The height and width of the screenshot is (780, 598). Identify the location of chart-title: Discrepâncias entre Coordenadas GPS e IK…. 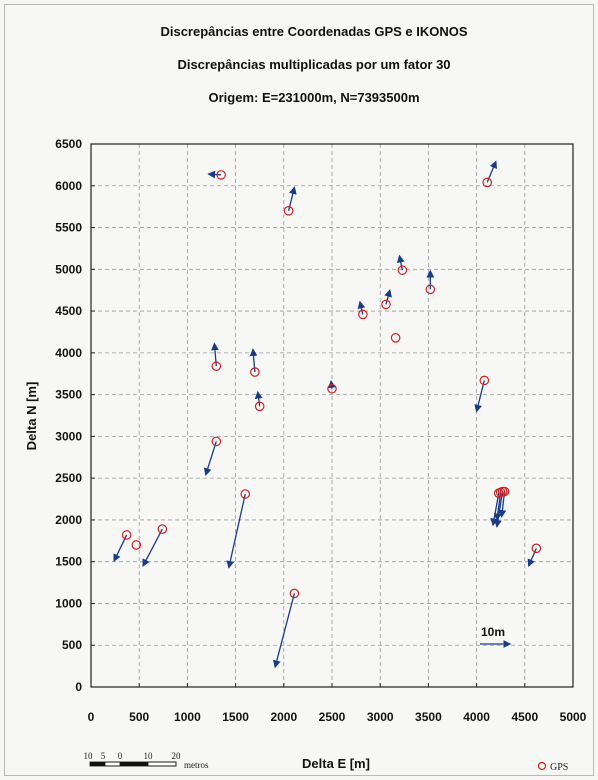
(314, 31).